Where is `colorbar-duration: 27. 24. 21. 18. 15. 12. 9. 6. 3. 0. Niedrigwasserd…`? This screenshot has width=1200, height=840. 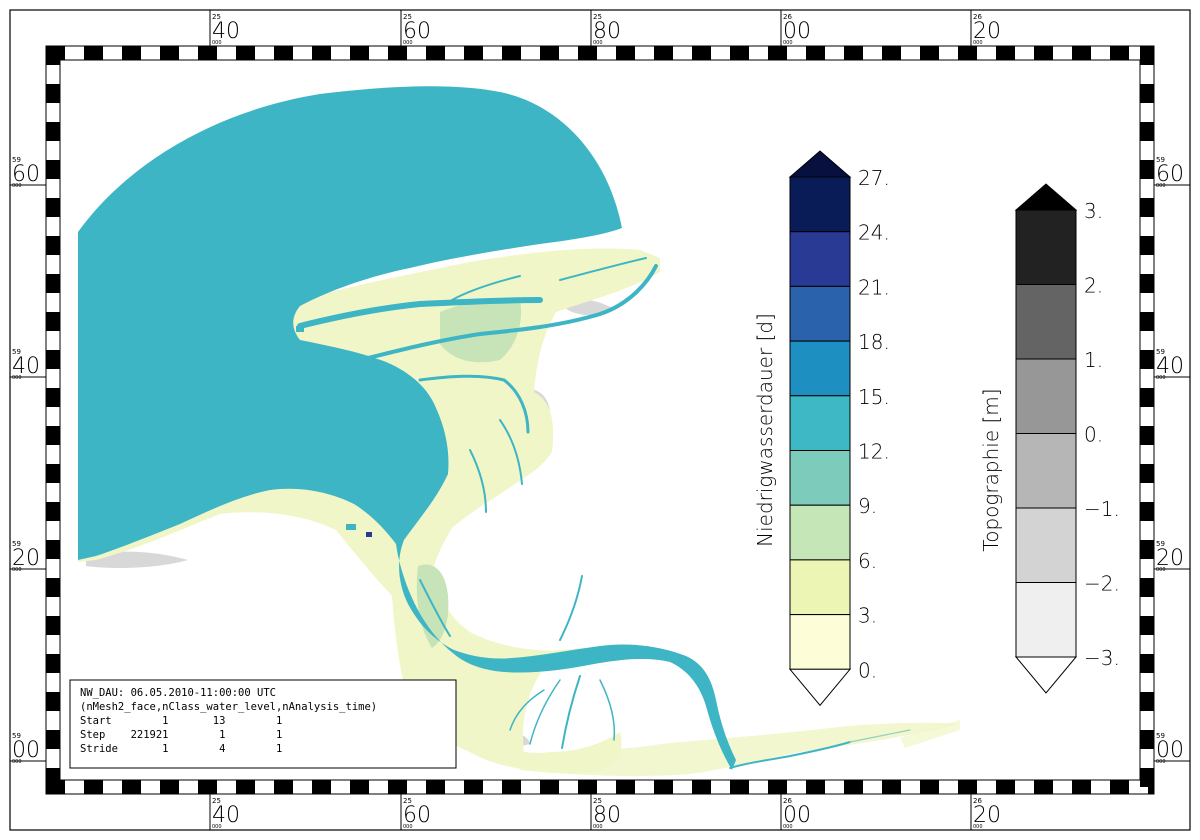 colorbar-duration: 27. 24. 21. 18. 15. 12. 9. 6. 3. 0. Niedrigwasserd… is located at coordinates (821, 428).